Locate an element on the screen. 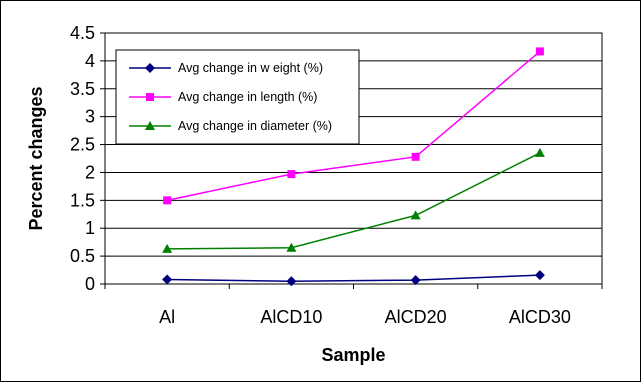 Image resolution: width=642 pixels, height=383 pixels. legend-item: Avg change in w eight (%) is located at coordinates (226, 68).